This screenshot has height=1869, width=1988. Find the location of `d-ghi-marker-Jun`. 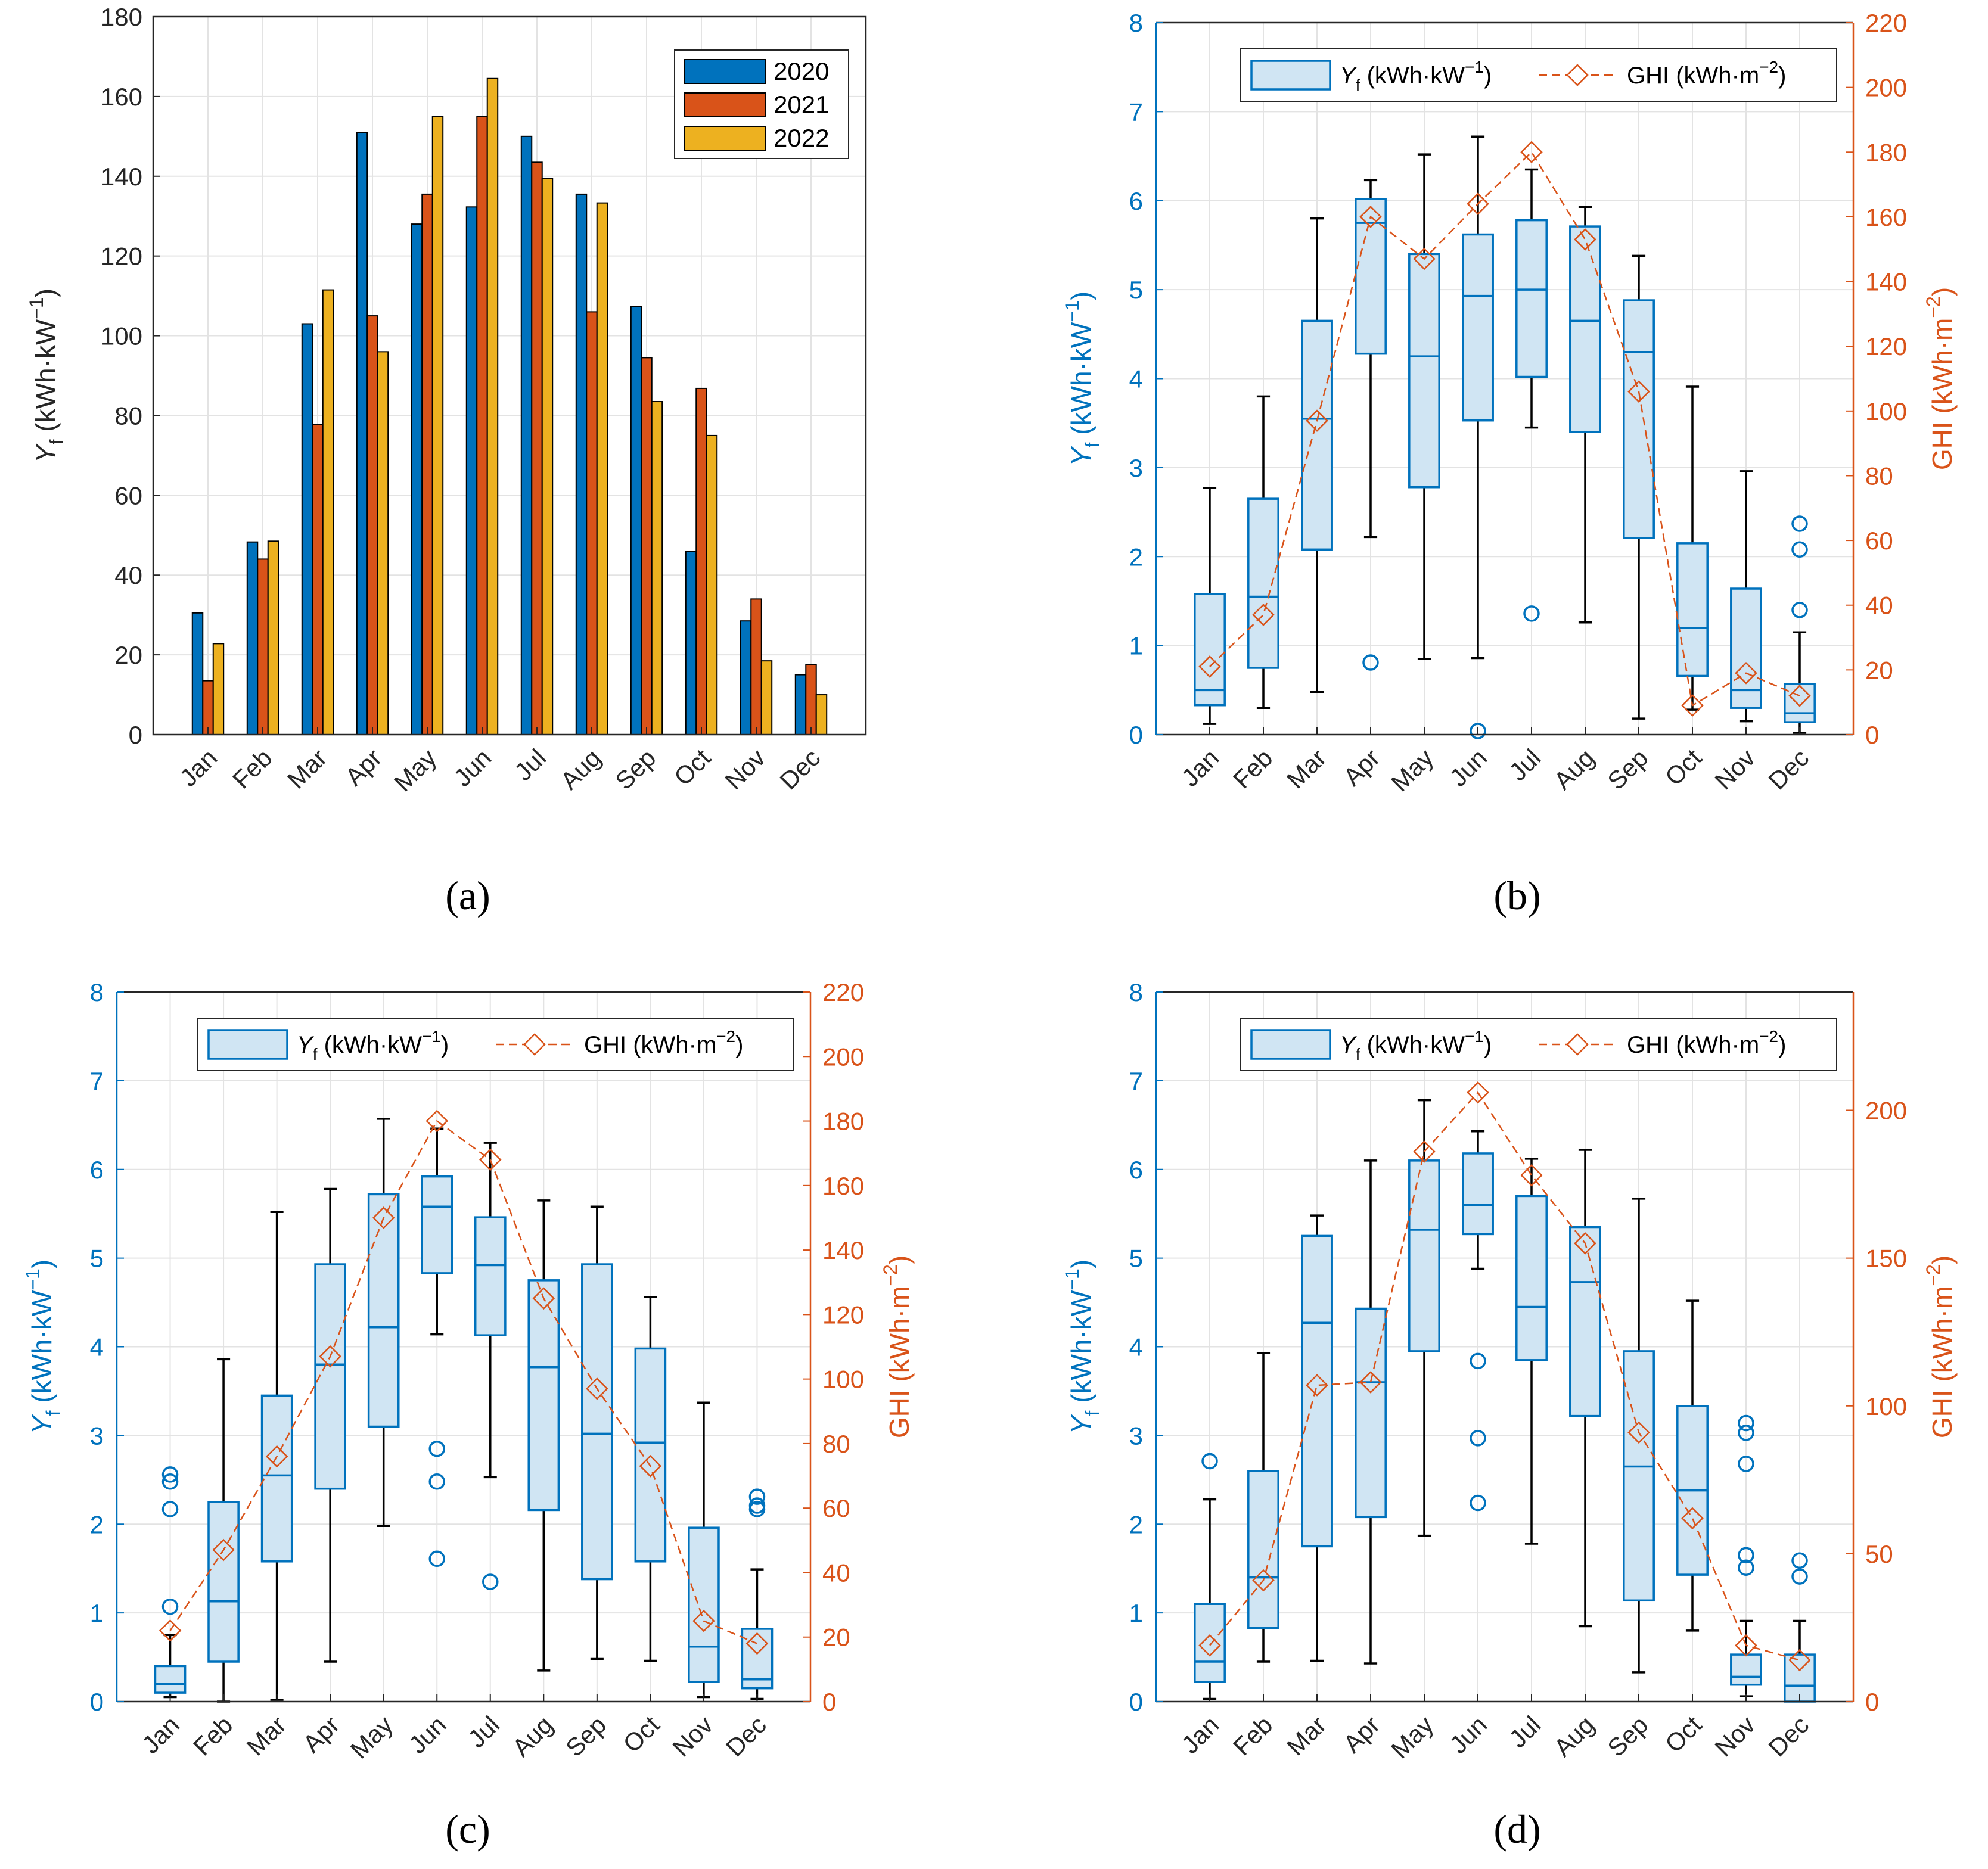

d-ghi-marker-Jun is located at coordinates (1478, 1092).